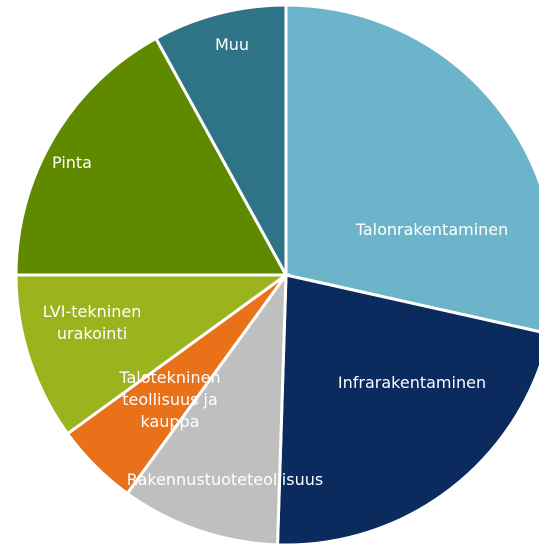  I want to click on pie-slice, so click(220, 139).